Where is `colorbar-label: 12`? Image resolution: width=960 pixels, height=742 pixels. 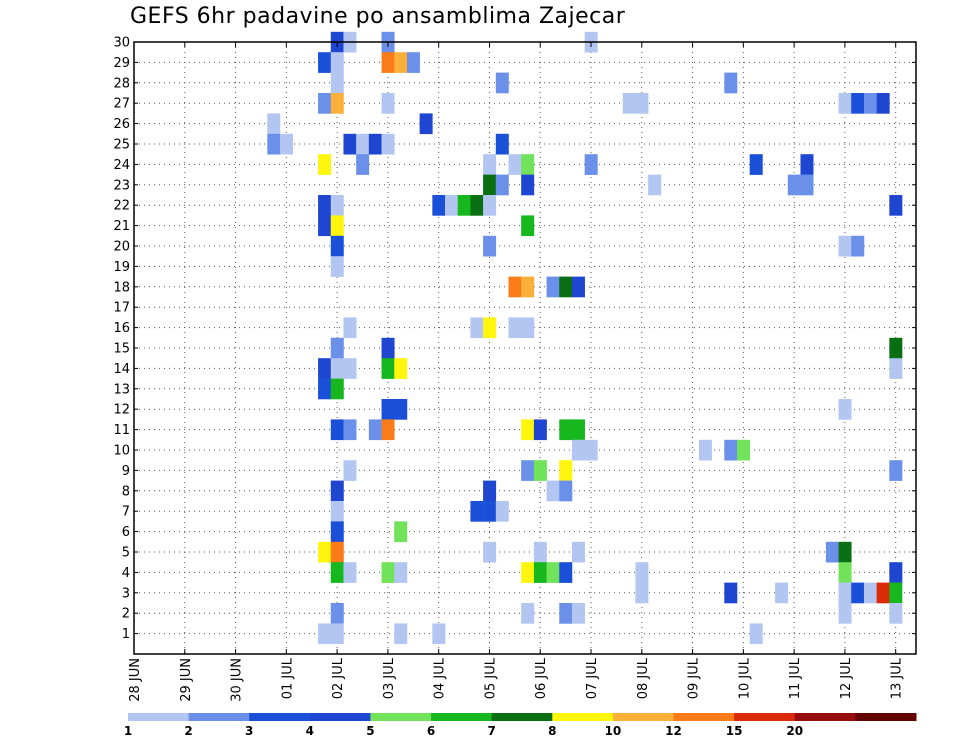 colorbar-label: 12 is located at coordinates (673, 731).